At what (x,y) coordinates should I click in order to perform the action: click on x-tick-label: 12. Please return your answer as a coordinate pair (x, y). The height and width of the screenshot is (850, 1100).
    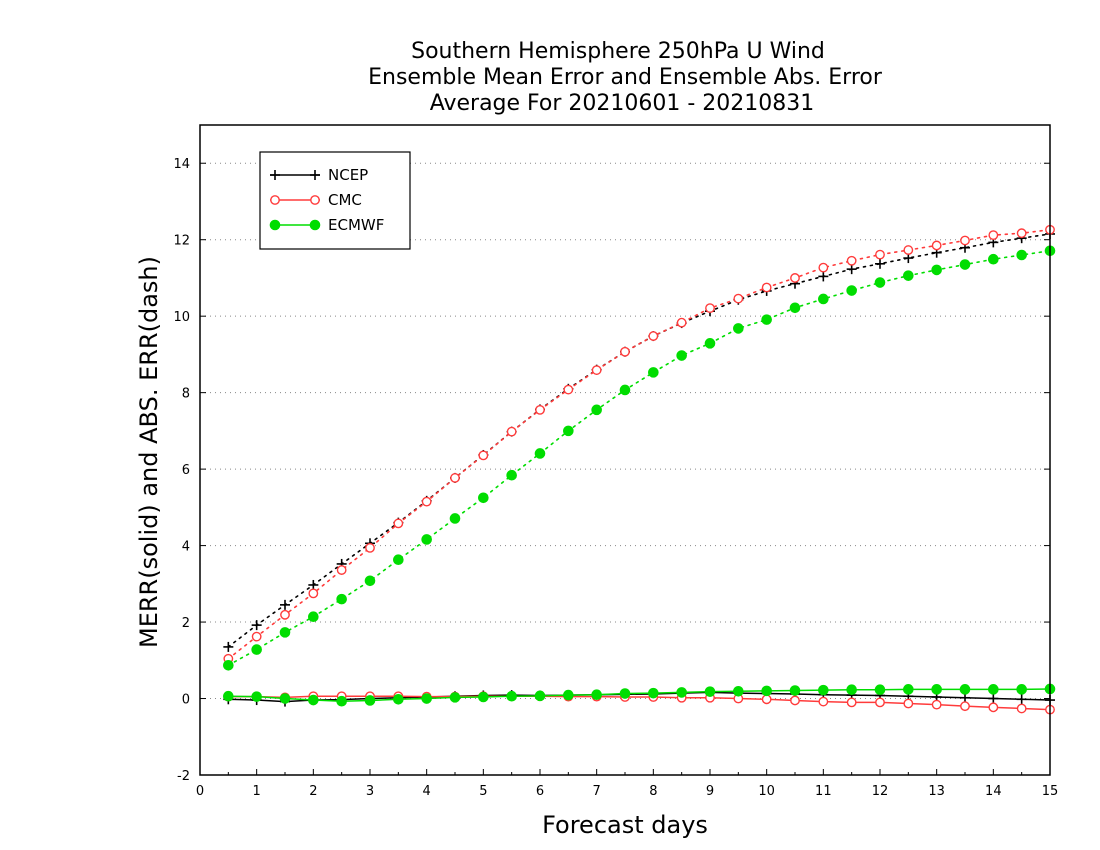
    Looking at the image, I should click on (880, 791).